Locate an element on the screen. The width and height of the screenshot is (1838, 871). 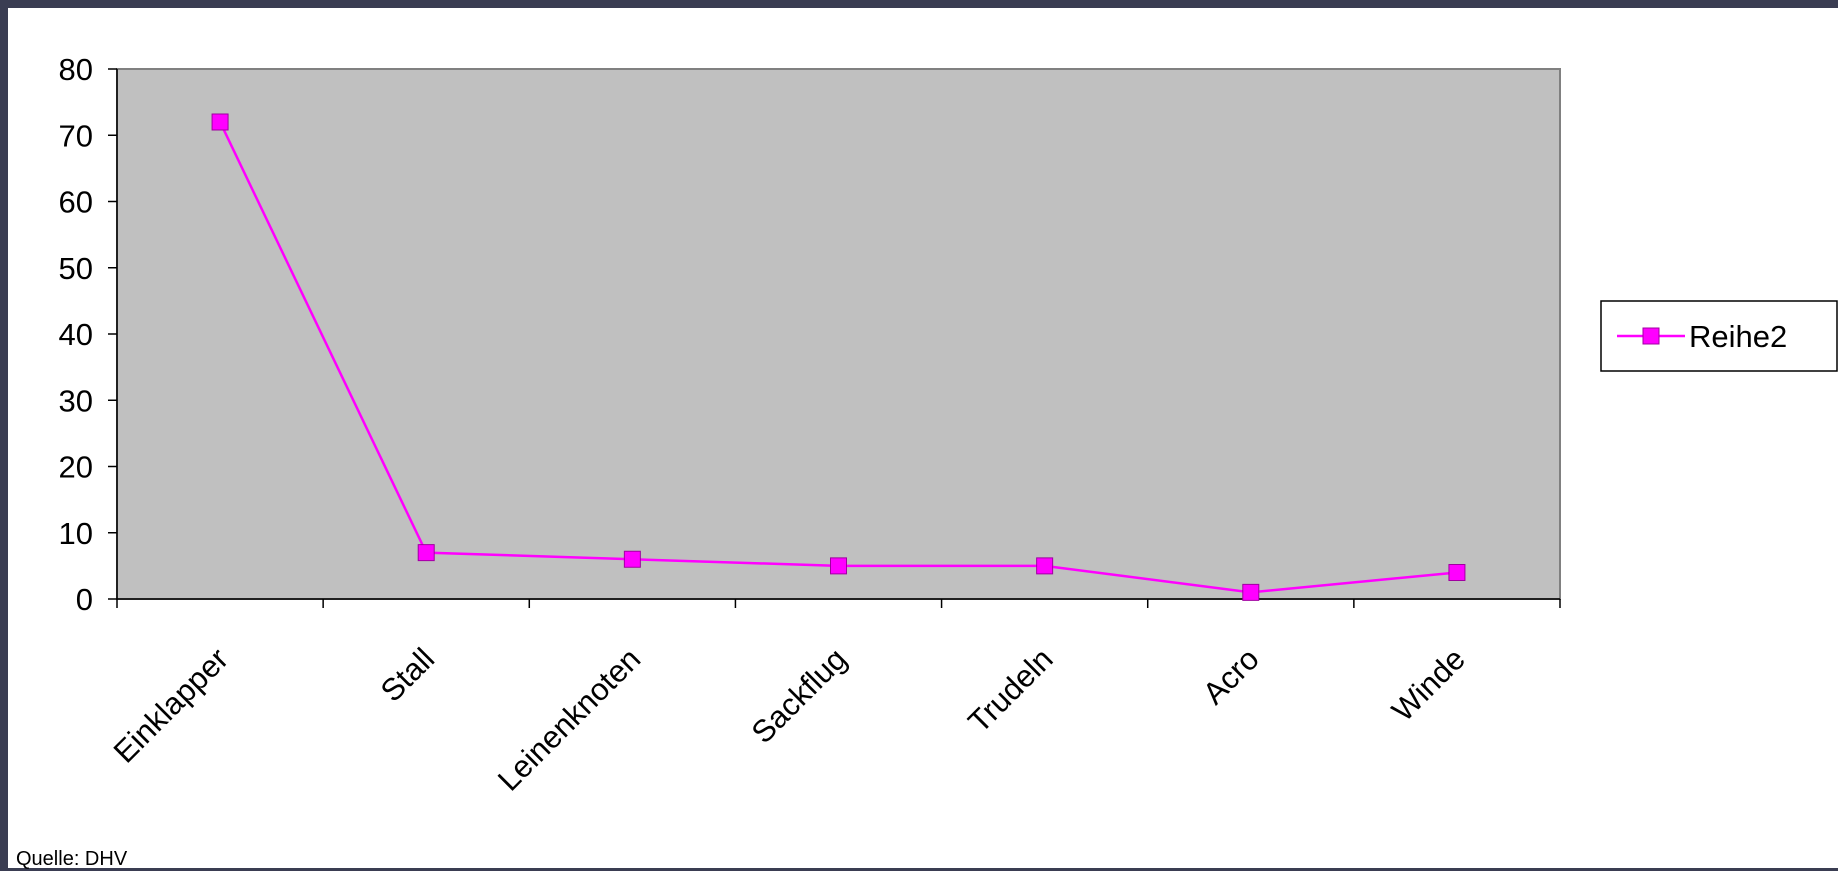
x-tick-label: Acro is located at coordinates (1231, 676).